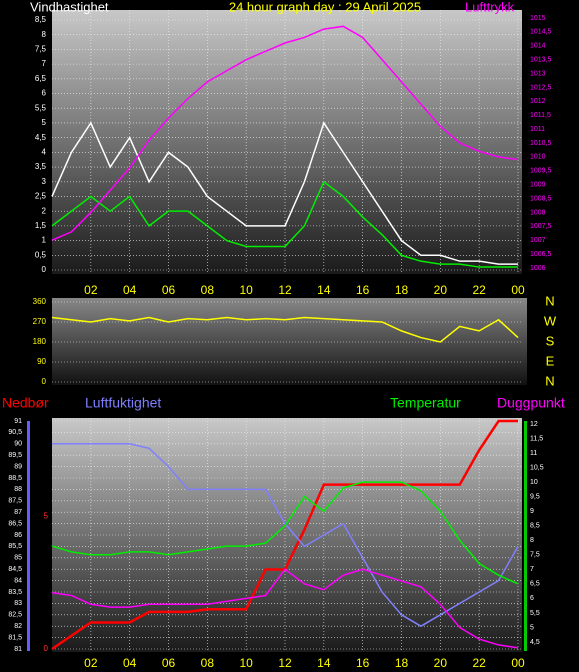 The image size is (579, 672). I want to click on yticks-label: 6, so click(44, 93).